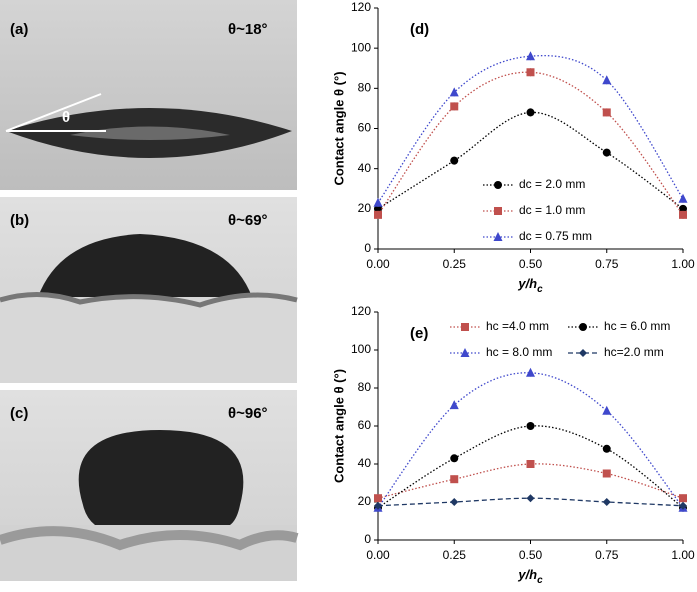 The width and height of the screenshot is (697, 592). Describe the element at coordinates (19, 220) in the screenshot. I see `photo-label: (b)` at that location.